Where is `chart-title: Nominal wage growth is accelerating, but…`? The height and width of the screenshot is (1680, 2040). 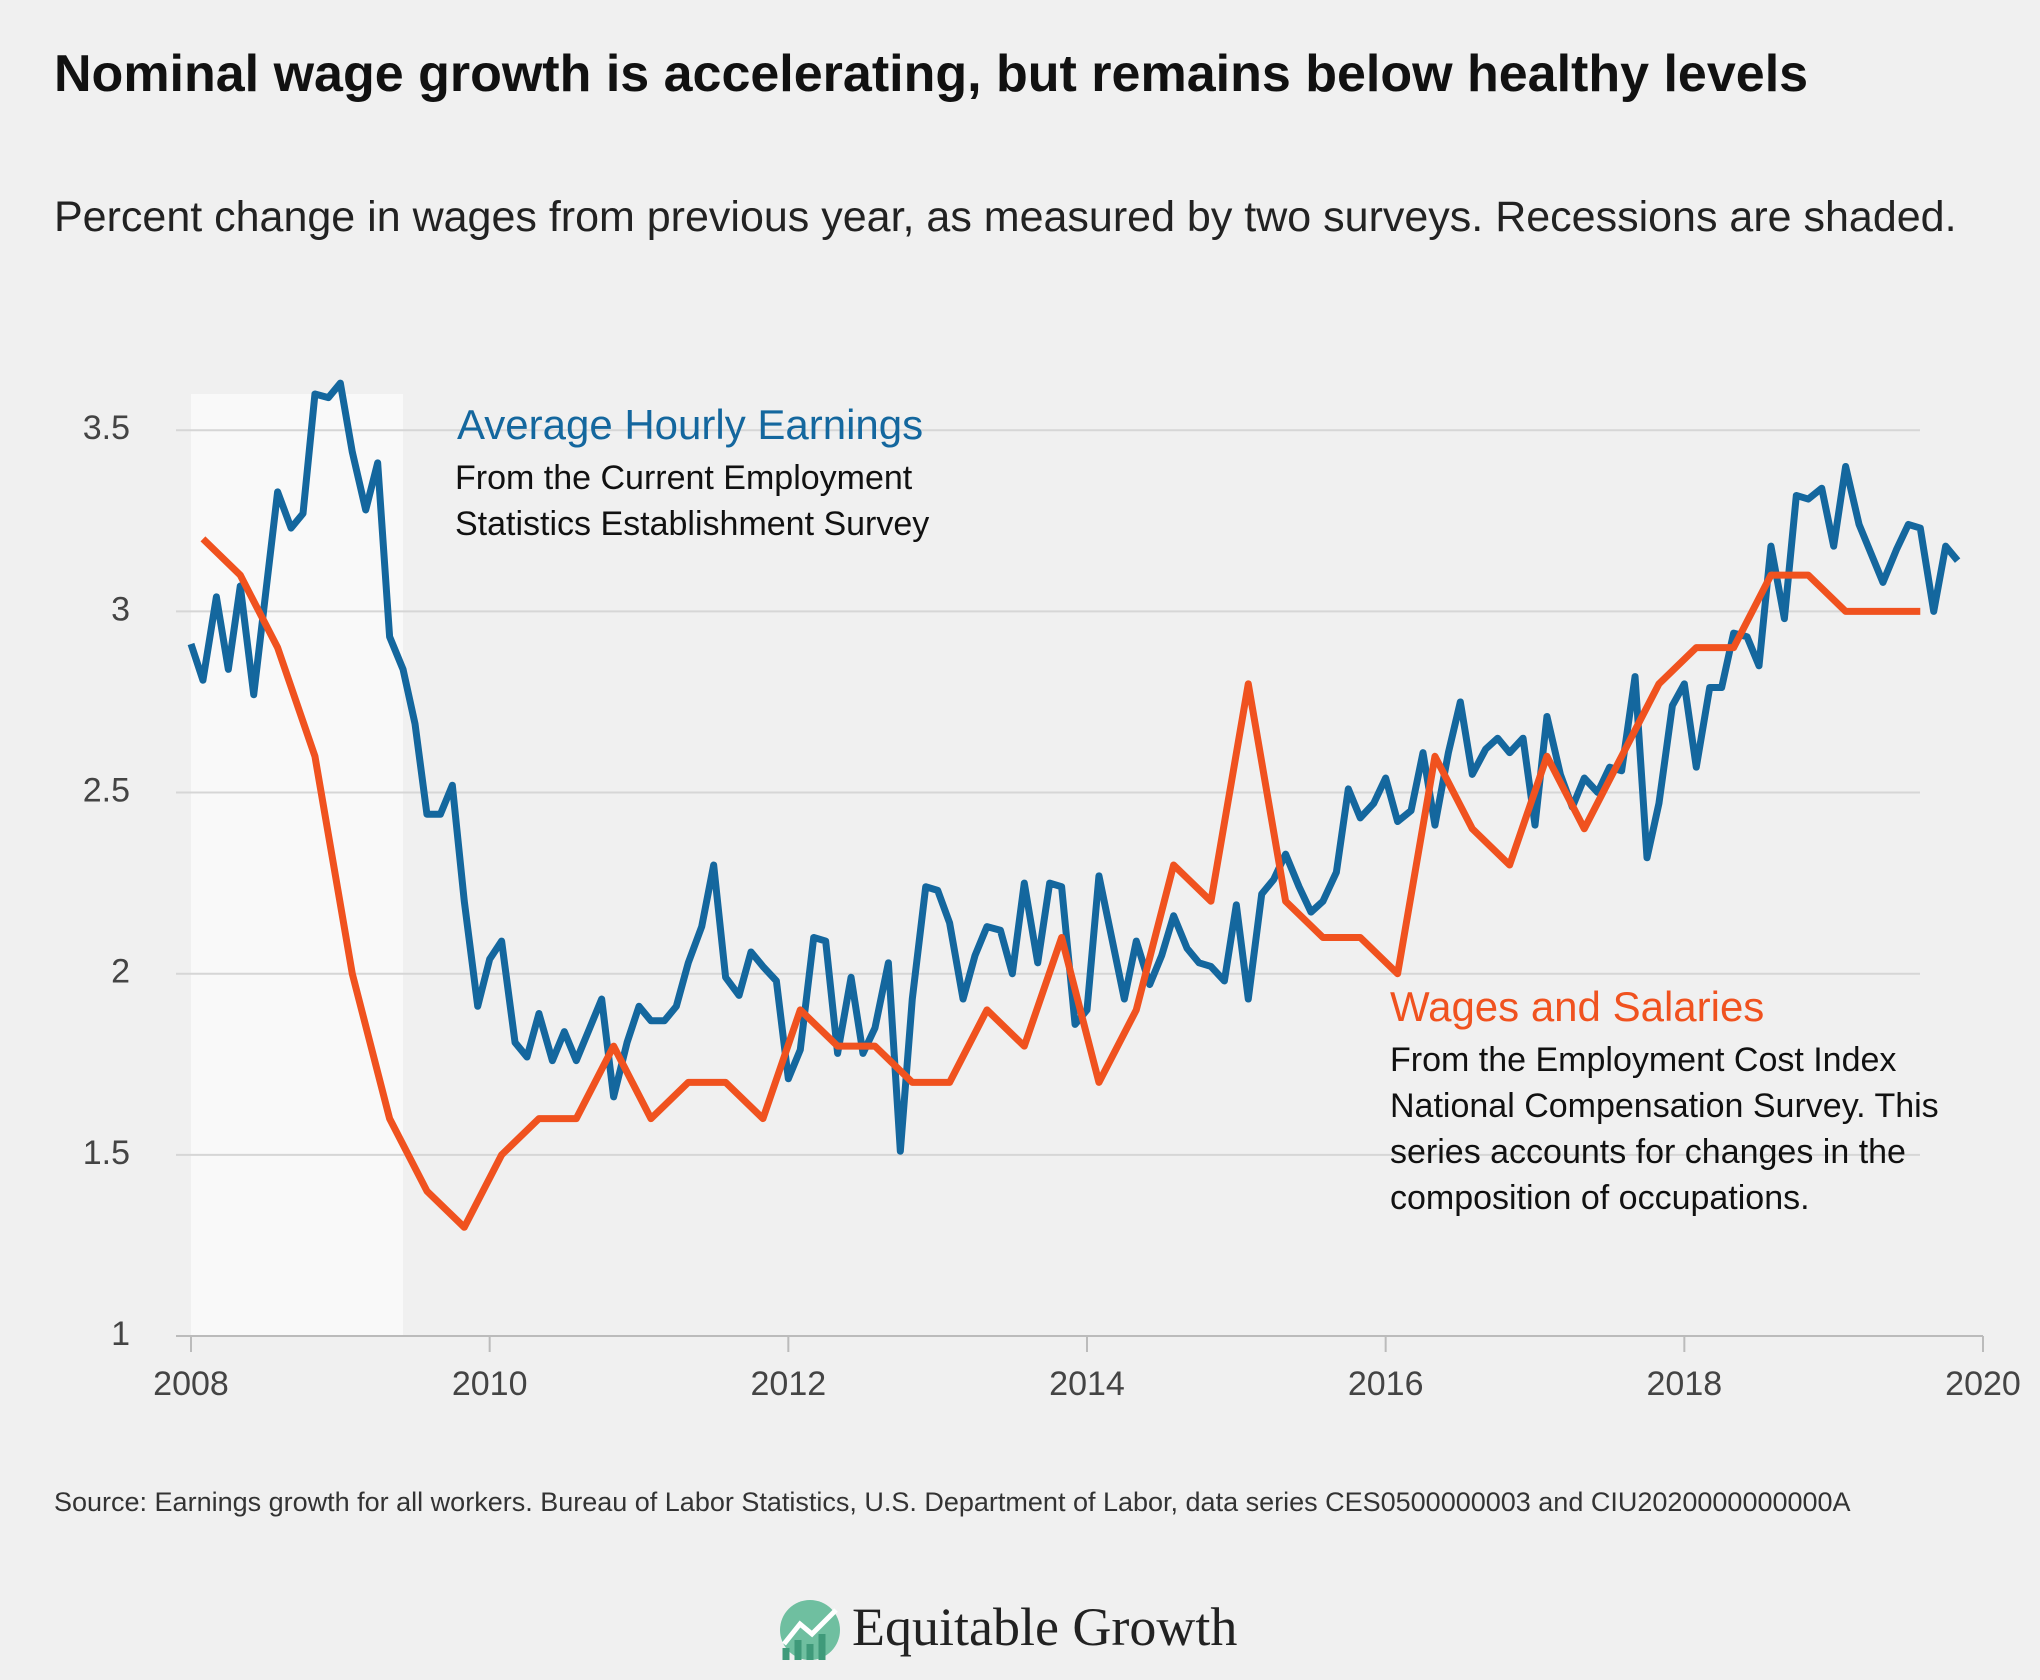 chart-title: Nominal wage growth is accelerating, but… is located at coordinates (931, 74).